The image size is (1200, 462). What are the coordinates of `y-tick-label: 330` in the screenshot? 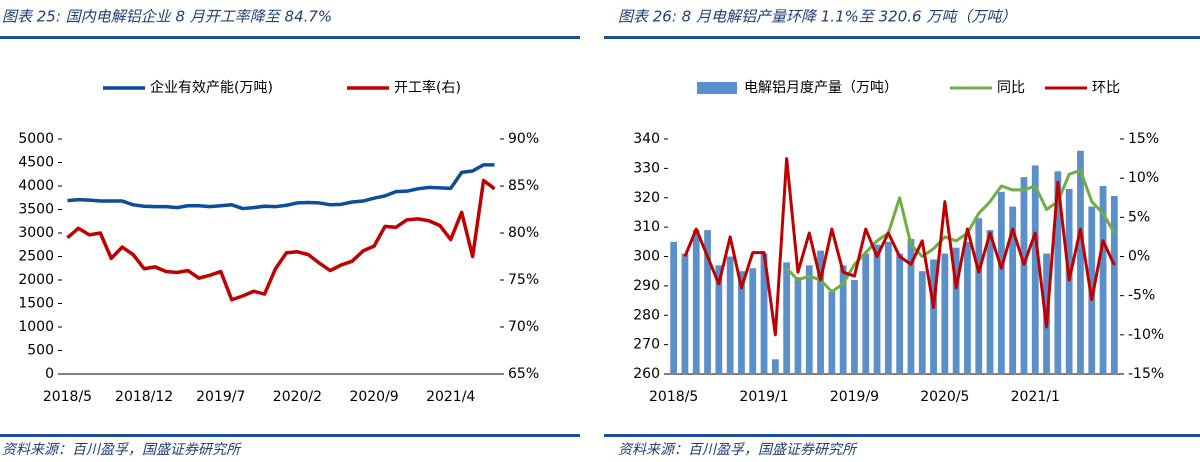 It's located at (646, 168).